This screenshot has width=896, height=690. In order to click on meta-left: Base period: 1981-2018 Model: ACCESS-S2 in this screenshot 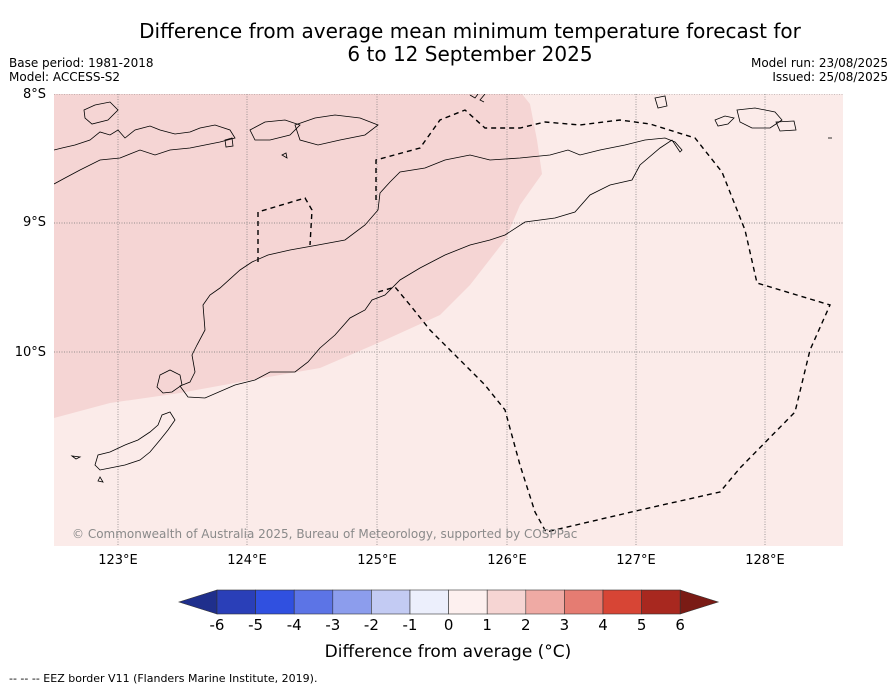, I will do `click(81, 70)`.